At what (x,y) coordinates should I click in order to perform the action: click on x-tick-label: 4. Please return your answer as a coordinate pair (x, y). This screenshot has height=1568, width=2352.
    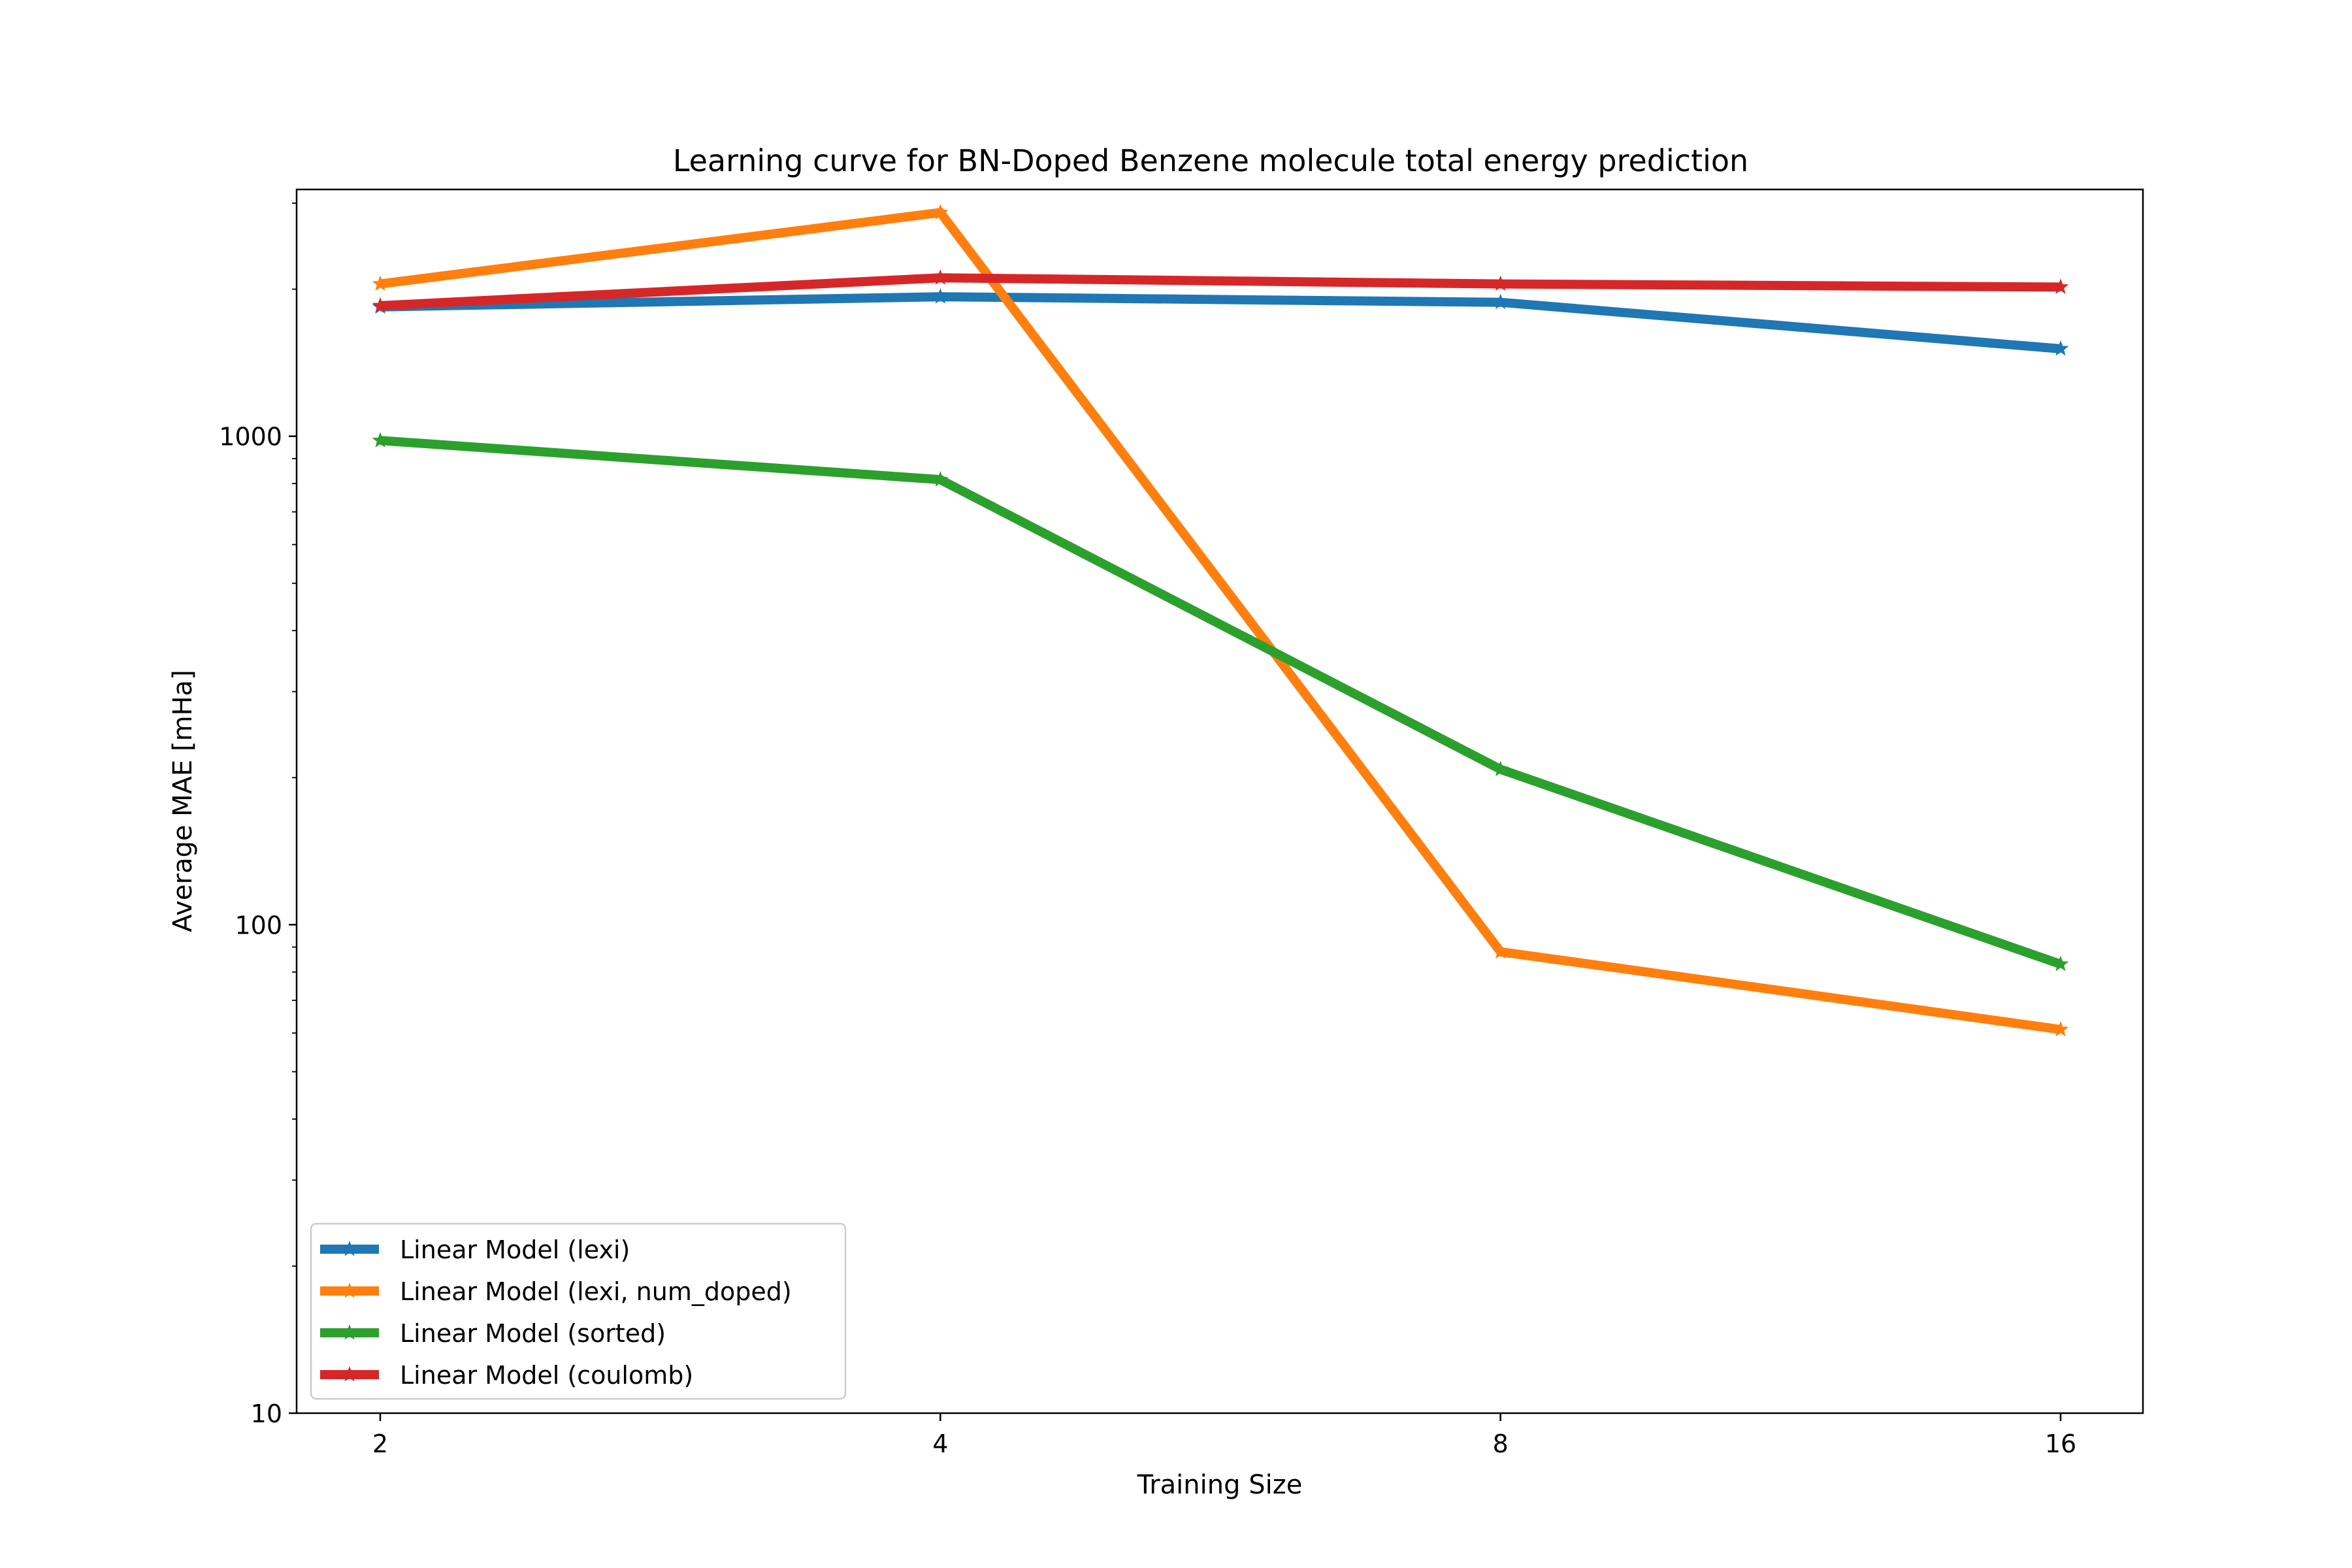
    Looking at the image, I should click on (940, 1443).